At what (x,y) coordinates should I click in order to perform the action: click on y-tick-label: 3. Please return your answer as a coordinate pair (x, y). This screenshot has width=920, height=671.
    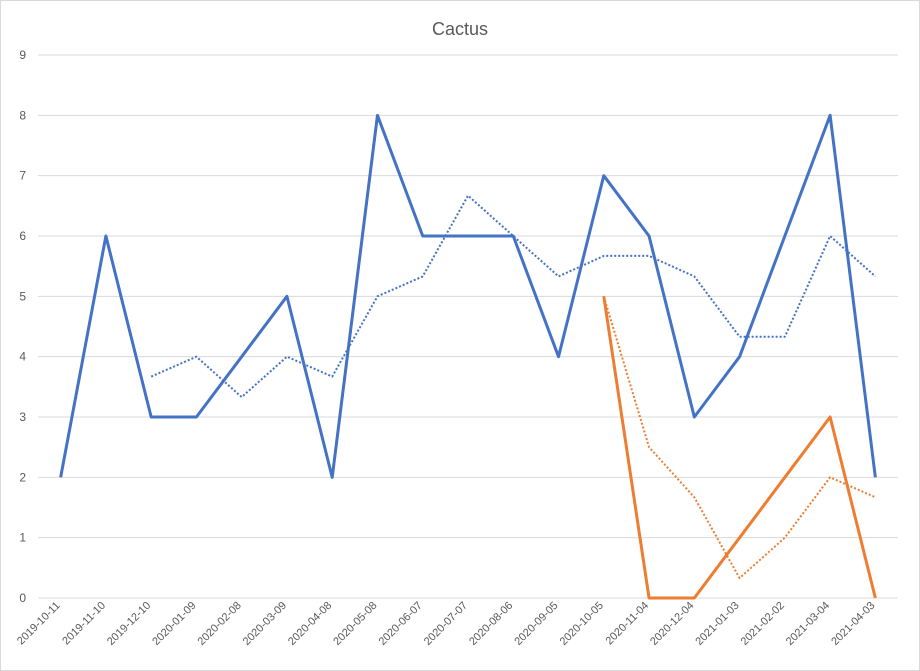
    Looking at the image, I should click on (22, 417).